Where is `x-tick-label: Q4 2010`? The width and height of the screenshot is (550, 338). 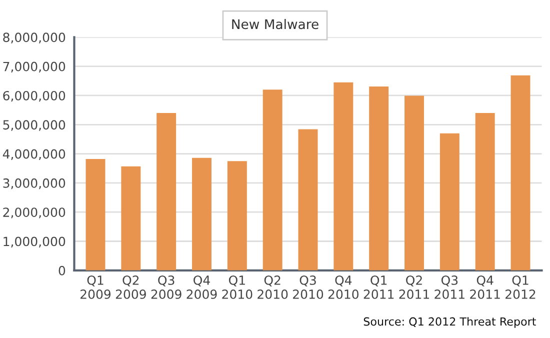
x-tick-label: Q4 2010 is located at coordinates (343, 287).